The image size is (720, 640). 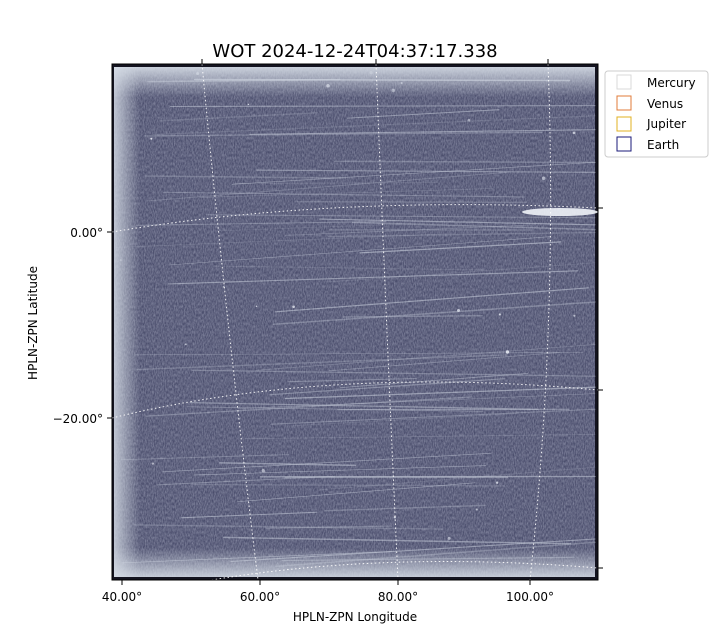 What do you see at coordinates (560, 212) in the screenshot?
I see `bright-streak` at bounding box center [560, 212].